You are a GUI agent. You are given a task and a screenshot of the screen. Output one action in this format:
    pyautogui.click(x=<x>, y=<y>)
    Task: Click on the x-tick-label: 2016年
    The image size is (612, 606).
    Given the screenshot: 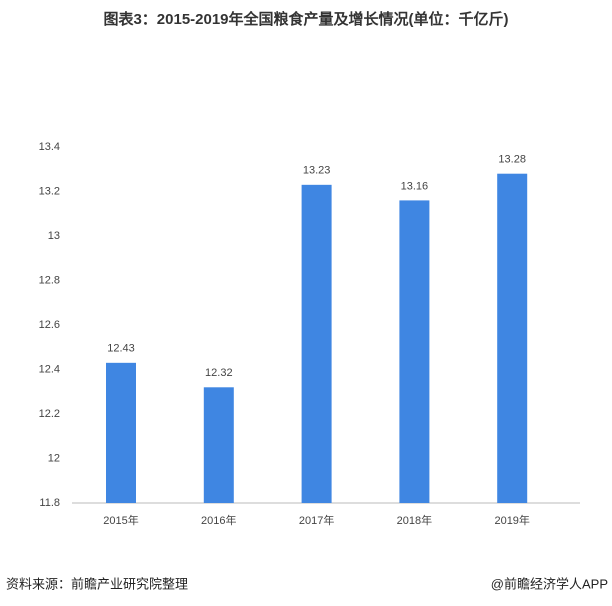 What is the action you would take?
    pyautogui.click(x=218, y=520)
    